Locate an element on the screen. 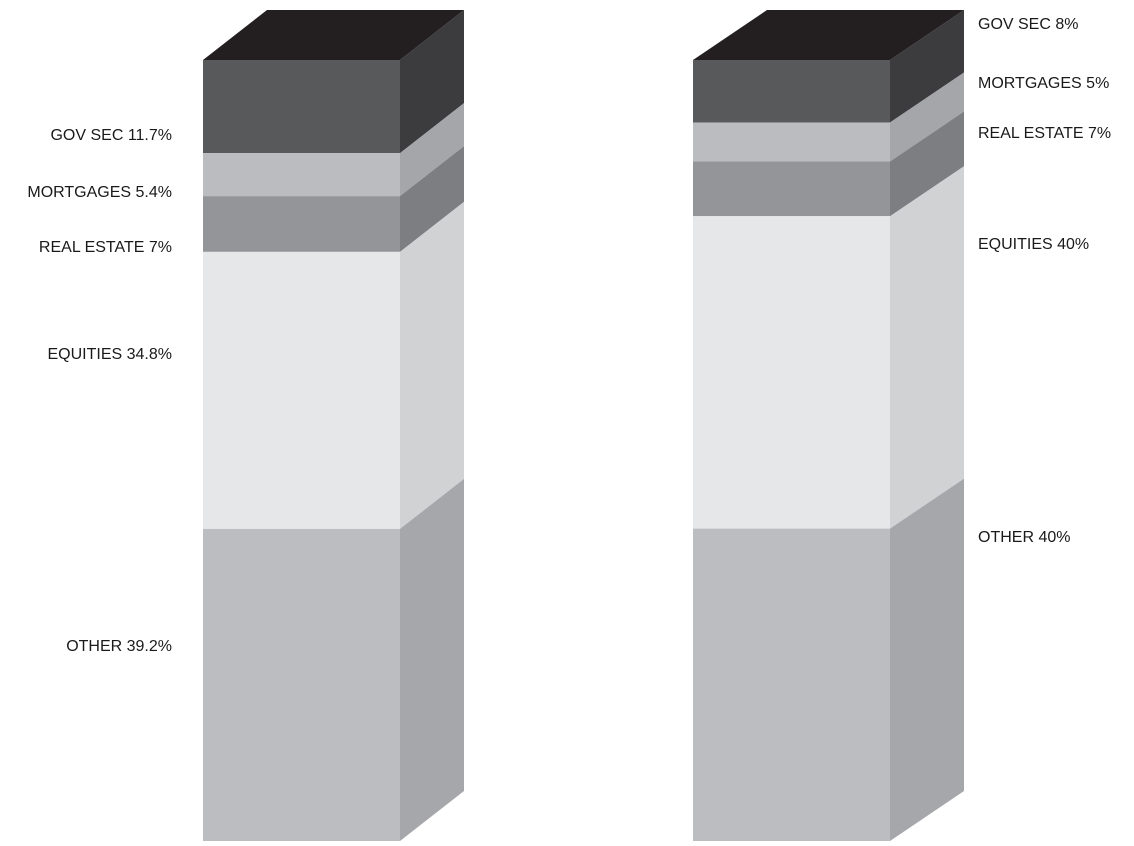 The image size is (1134, 846). segment-label-3: EQUITIES 40% is located at coordinates (1033, 244).